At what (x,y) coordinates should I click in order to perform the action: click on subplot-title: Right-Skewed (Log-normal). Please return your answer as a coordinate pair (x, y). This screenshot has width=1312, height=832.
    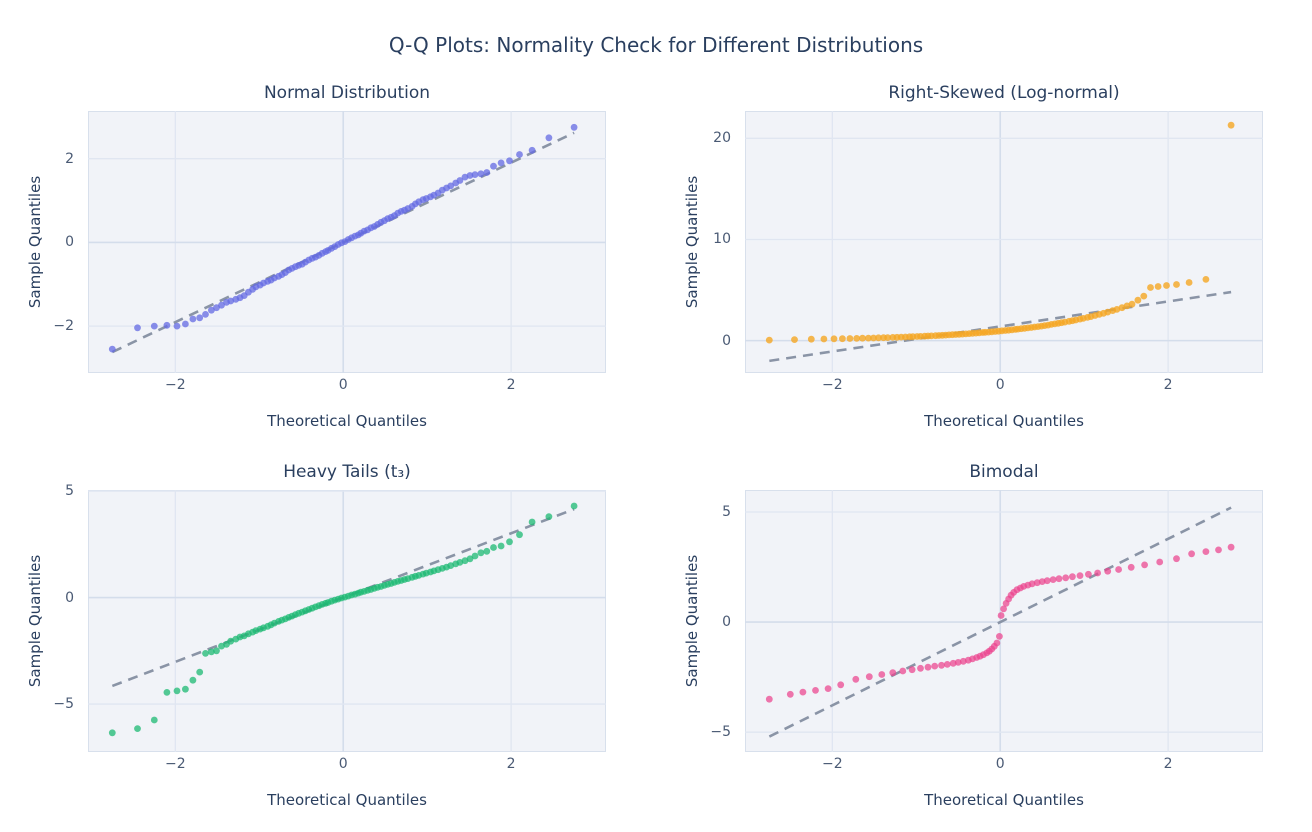
    Looking at the image, I should click on (1004, 93).